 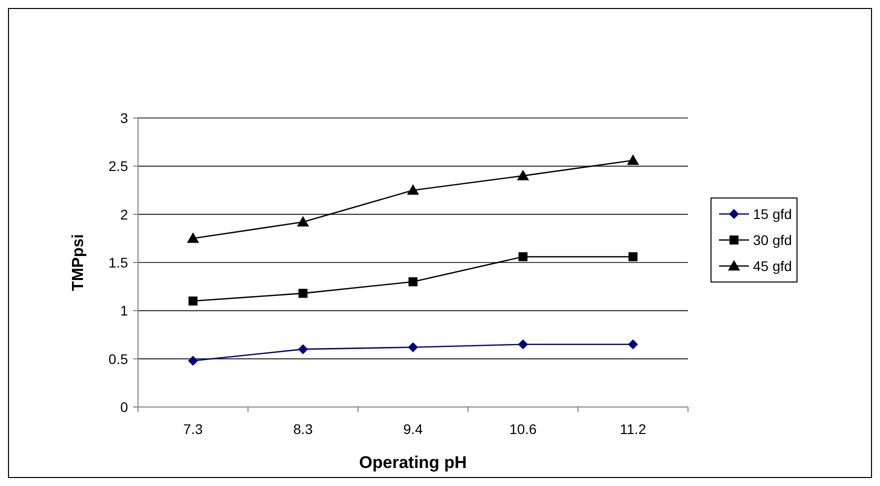 I want to click on x-tick-label: 10.6, so click(x=523, y=429).